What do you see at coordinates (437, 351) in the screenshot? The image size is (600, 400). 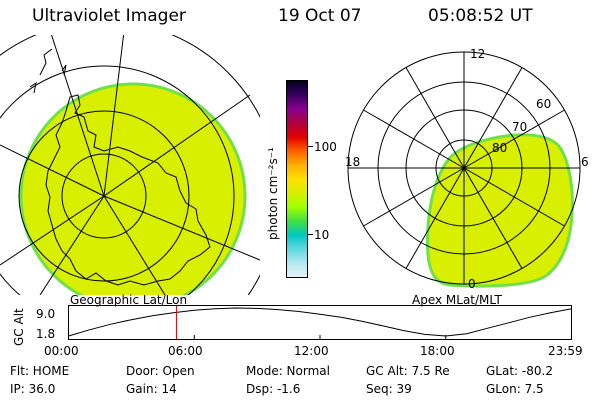 I see `time-axis-label-3: 18:00` at bounding box center [437, 351].